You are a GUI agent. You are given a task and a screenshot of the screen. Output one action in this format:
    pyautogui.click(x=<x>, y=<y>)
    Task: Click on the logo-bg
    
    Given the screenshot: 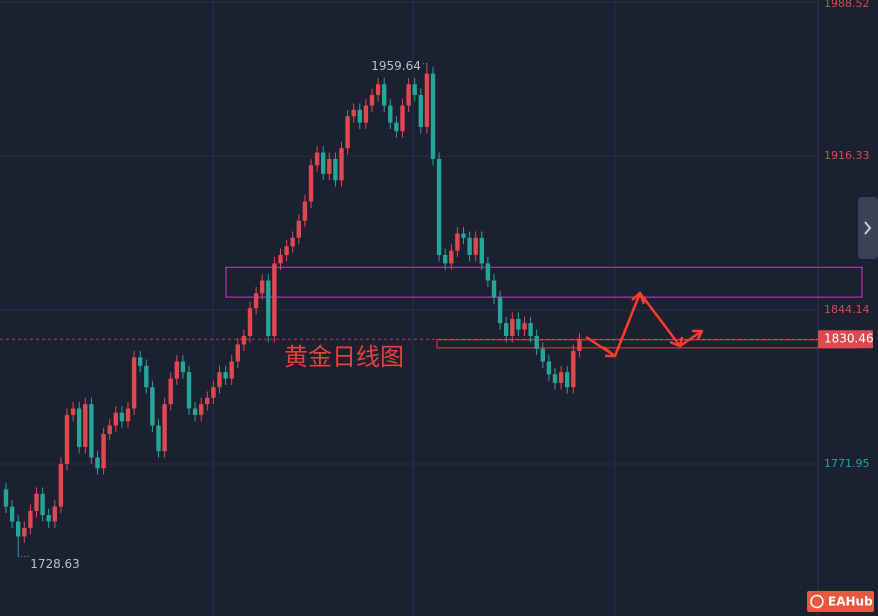 What is the action you would take?
    pyautogui.click(x=840, y=601)
    